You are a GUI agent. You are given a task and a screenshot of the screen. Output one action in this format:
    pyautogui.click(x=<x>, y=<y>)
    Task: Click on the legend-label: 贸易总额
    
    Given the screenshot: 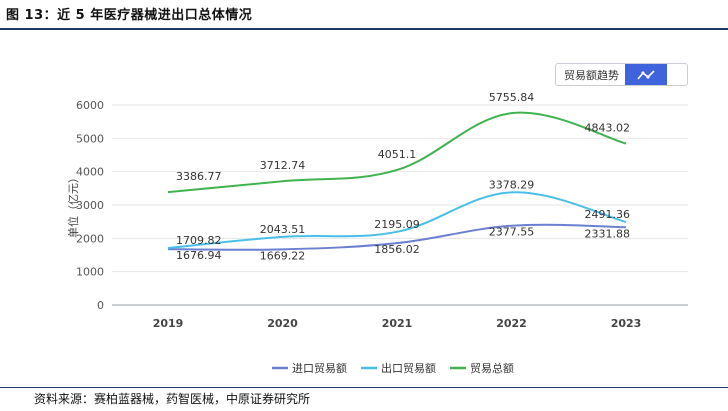 What is the action you would take?
    pyautogui.click(x=492, y=368)
    